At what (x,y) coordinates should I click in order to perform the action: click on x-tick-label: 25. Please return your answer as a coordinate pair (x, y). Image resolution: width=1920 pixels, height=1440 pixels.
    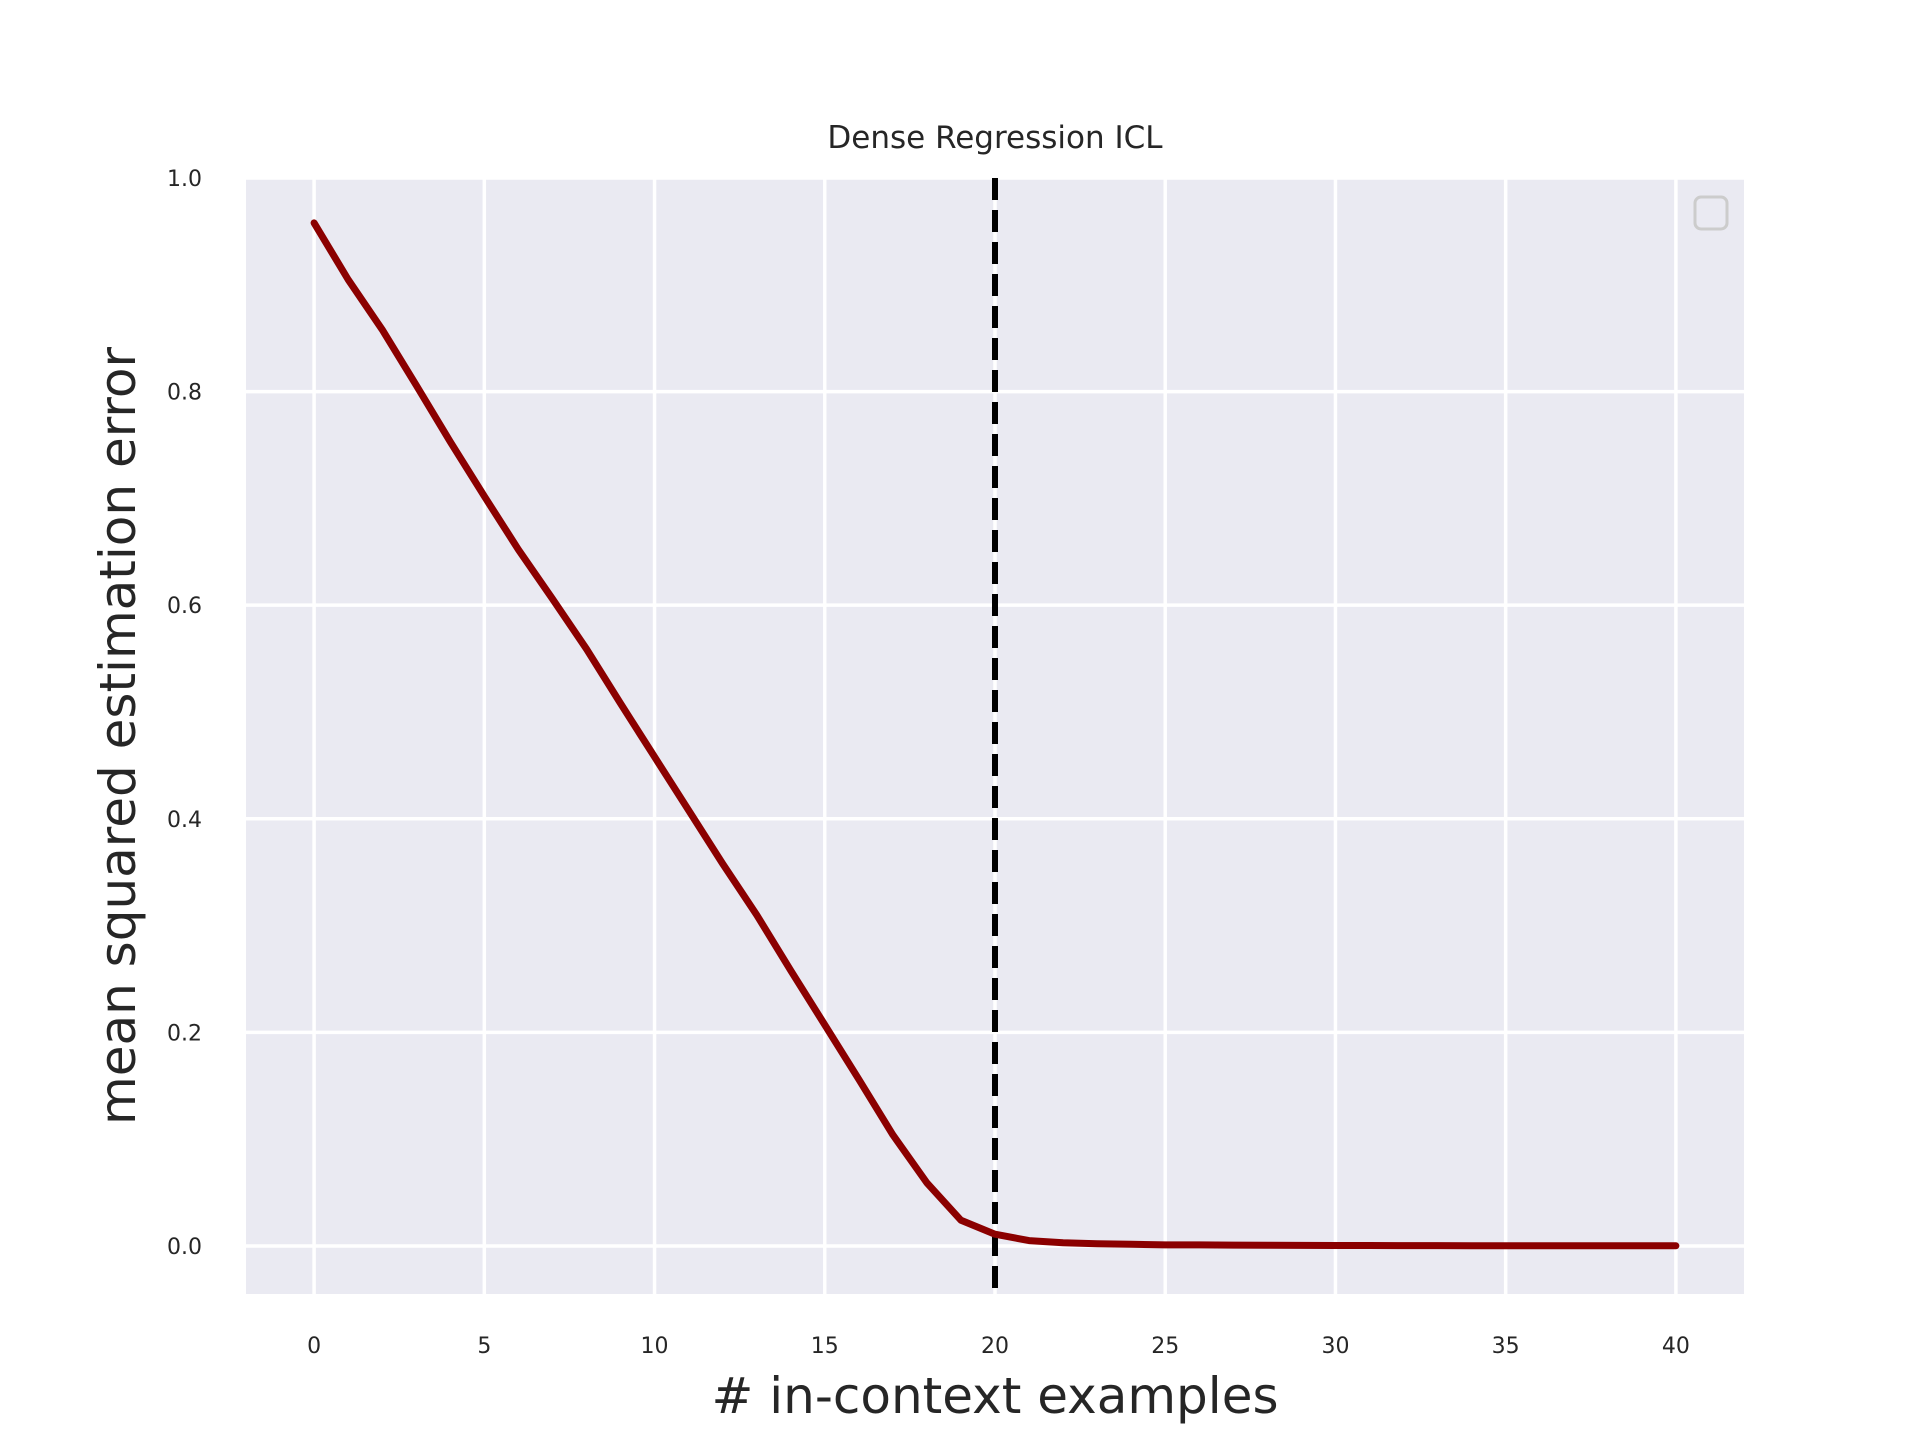
    Looking at the image, I should click on (1165, 1346).